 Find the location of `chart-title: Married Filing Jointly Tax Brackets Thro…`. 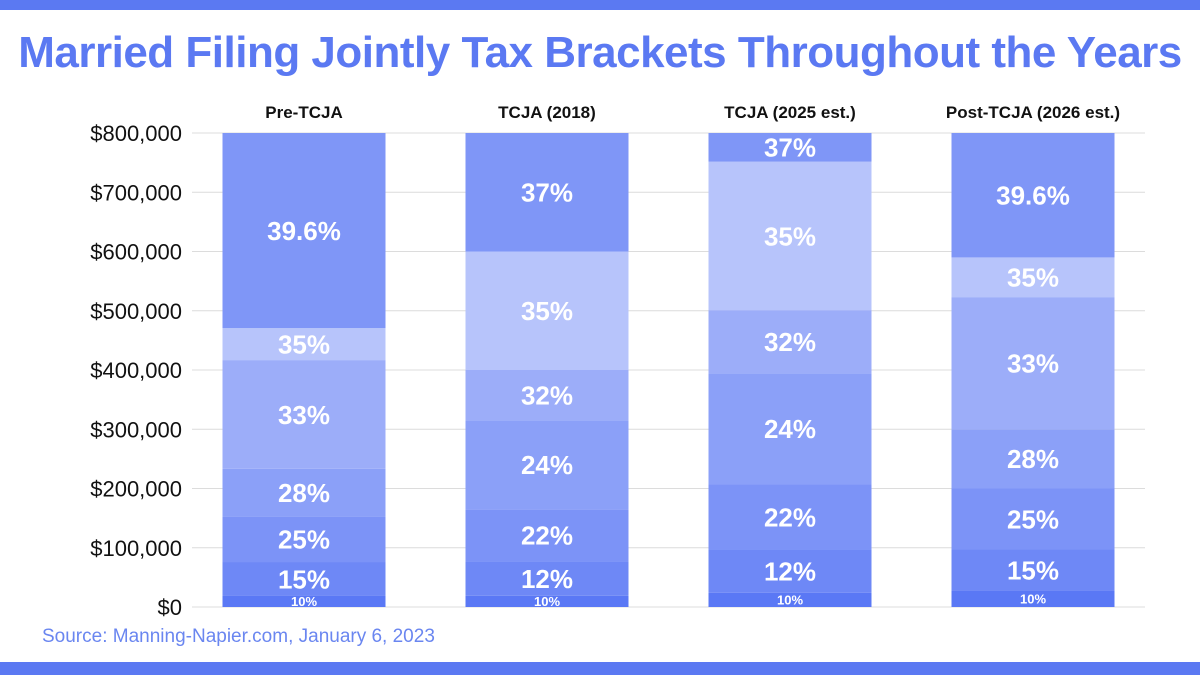

chart-title: Married Filing Jointly Tax Brackets Thro… is located at coordinates (600, 52).